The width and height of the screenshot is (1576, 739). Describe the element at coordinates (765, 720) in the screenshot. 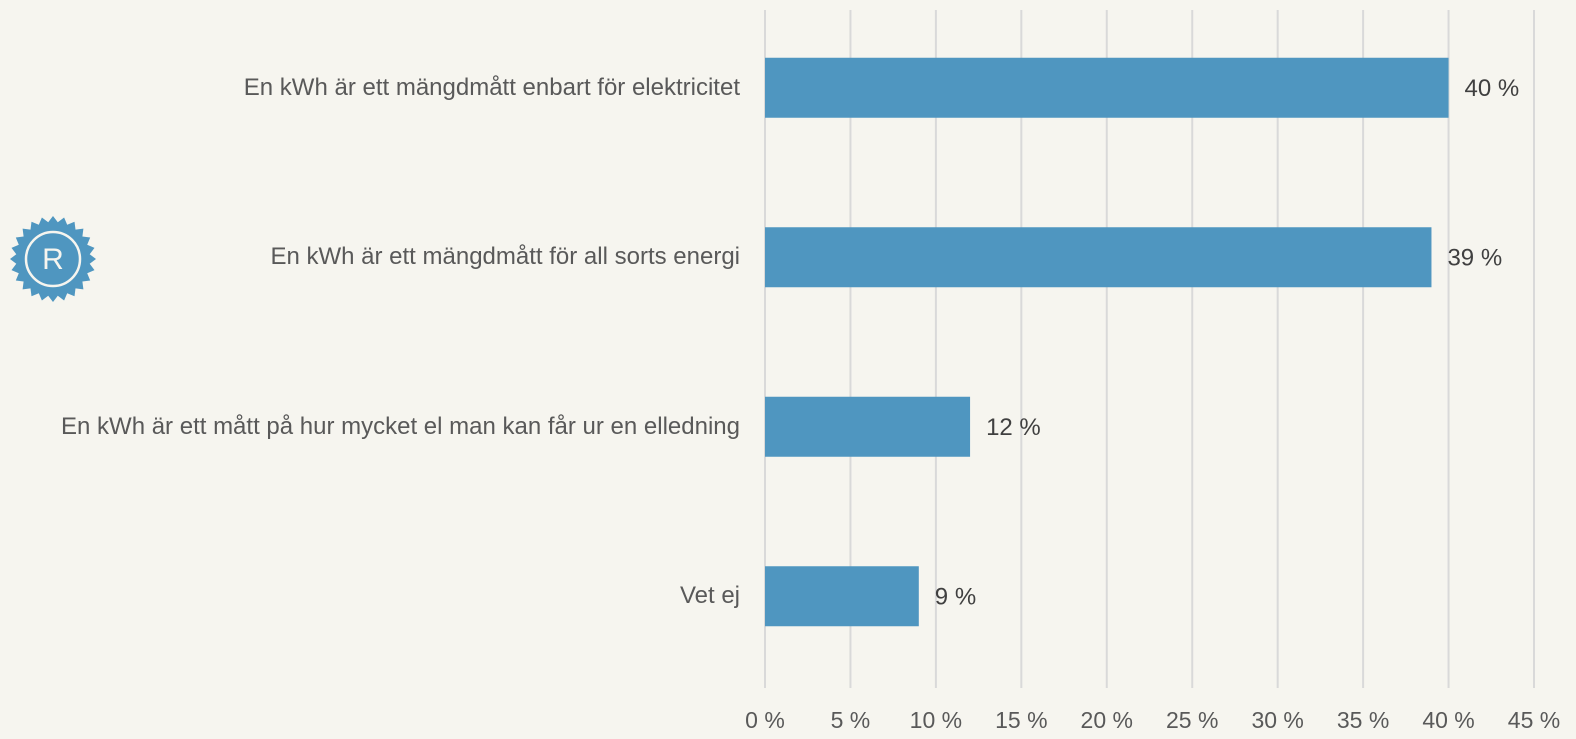

I see `x-tick-label: 0 %` at that location.